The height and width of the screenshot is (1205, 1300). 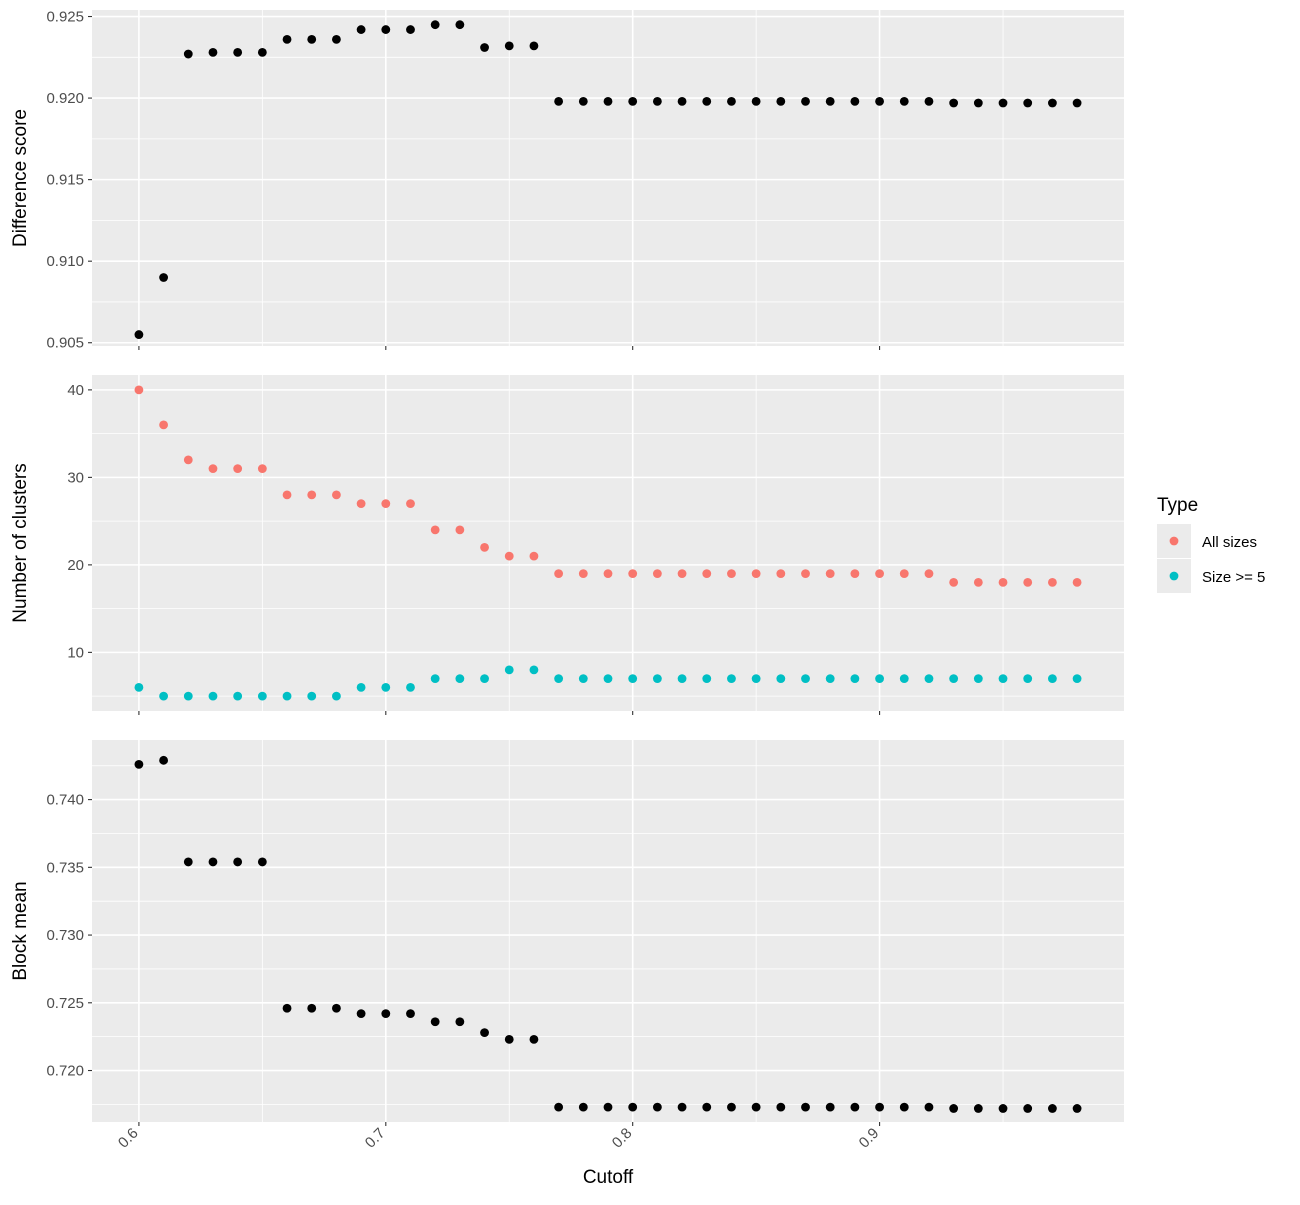 What do you see at coordinates (622, 1138) in the screenshot?
I see `x-tick-label: 0.8` at bounding box center [622, 1138].